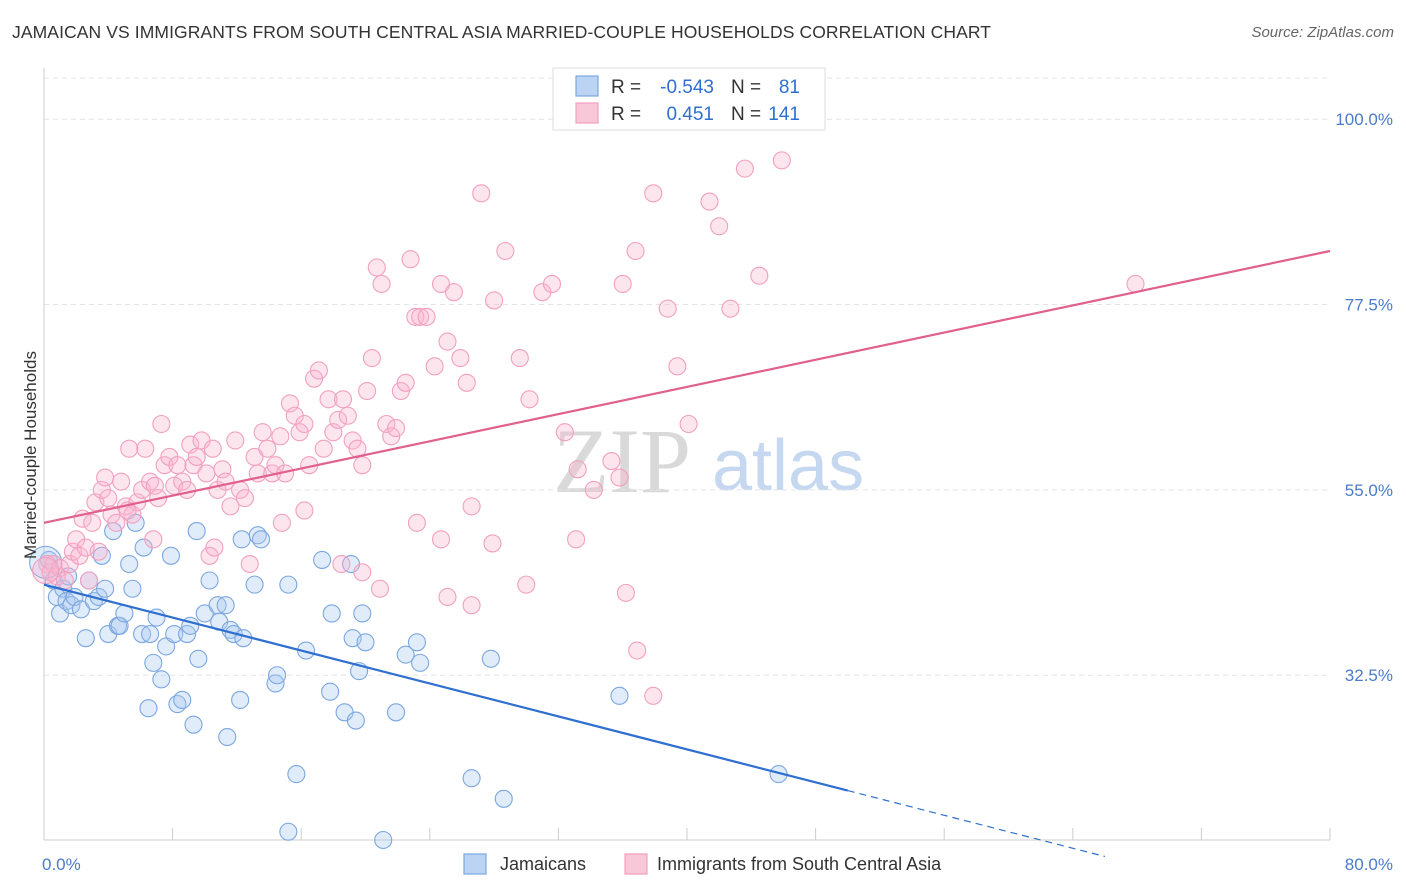 Image resolution: width=1406 pixels, height=892 pixels. I want to click on trend-line-jamaicans-extension, so click(976, 823).